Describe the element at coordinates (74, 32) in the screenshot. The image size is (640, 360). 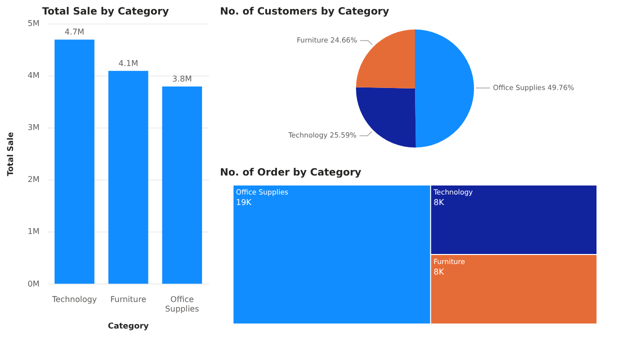
I see `data-label: 4.7M` at that location.